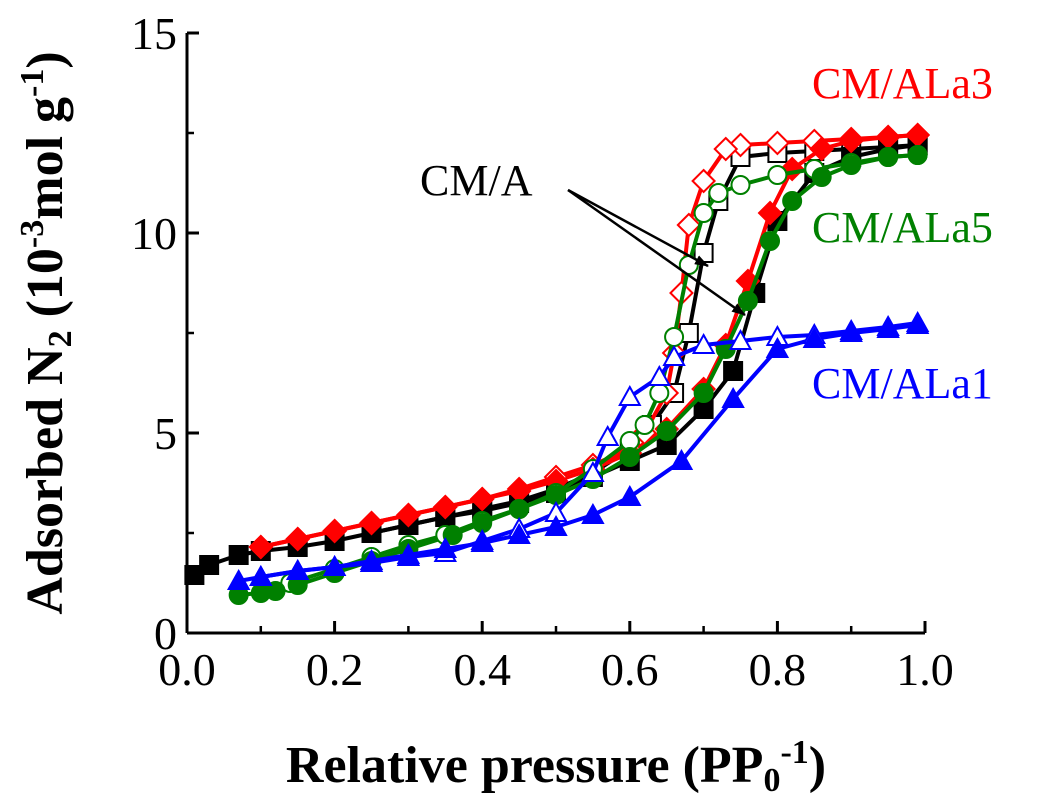 The image size is (1045, 803). What do you see at coordinates (482, 669) in the screenshot?
I see `x-tick-label: 0.4` at bounding box center [482, 669].